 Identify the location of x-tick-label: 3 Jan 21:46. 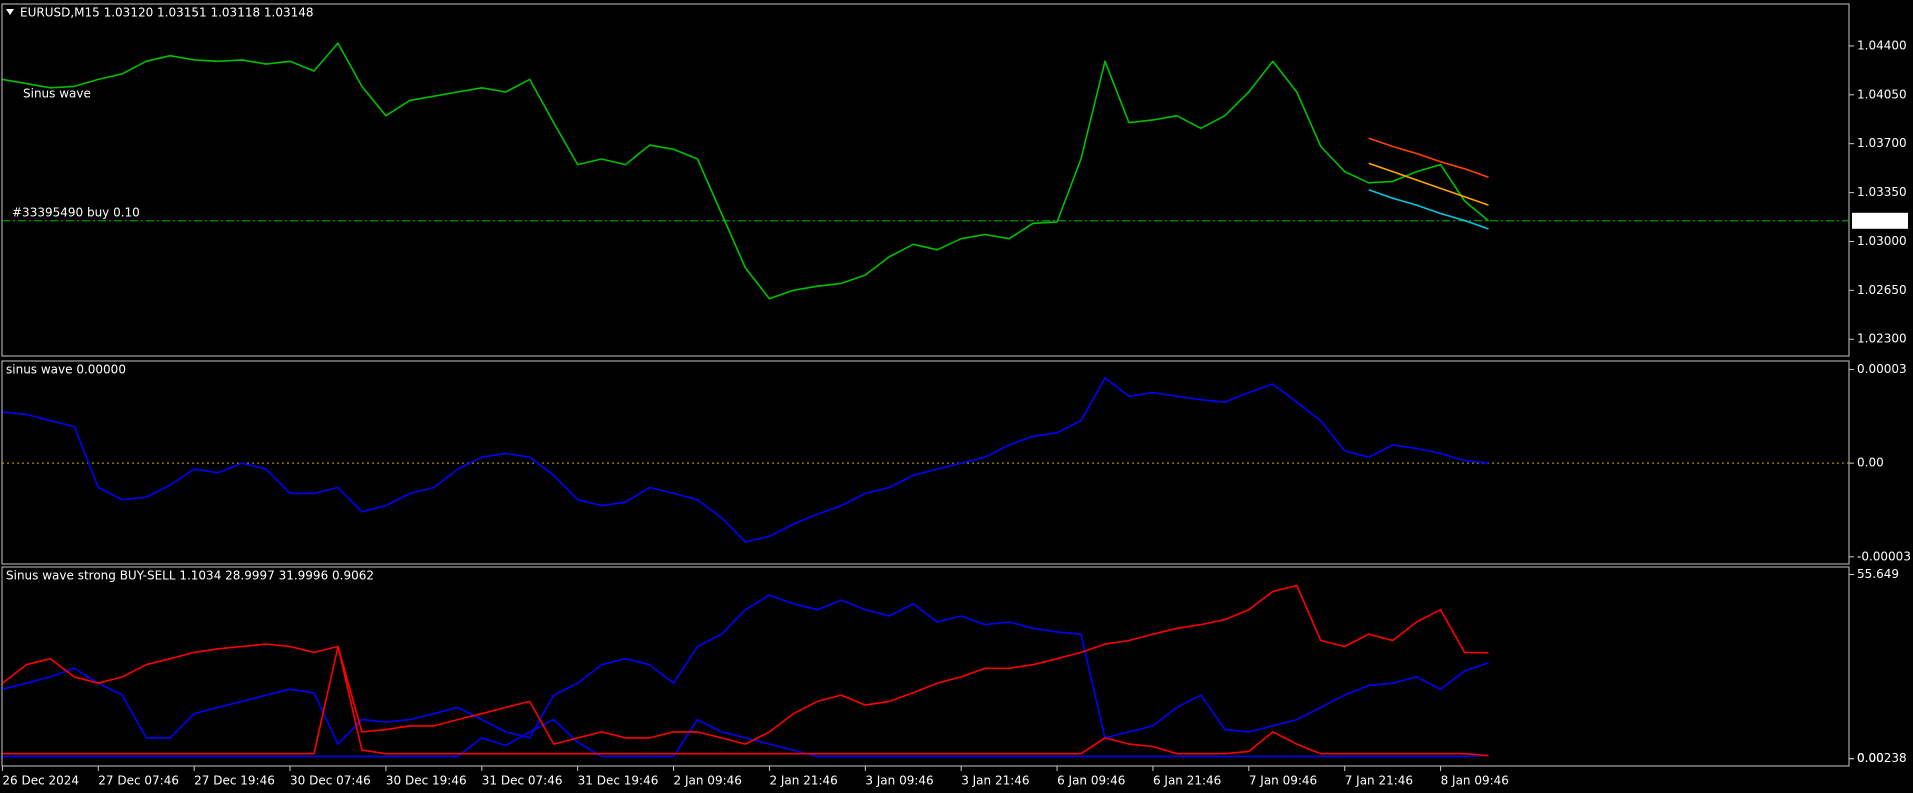
(995, 781).